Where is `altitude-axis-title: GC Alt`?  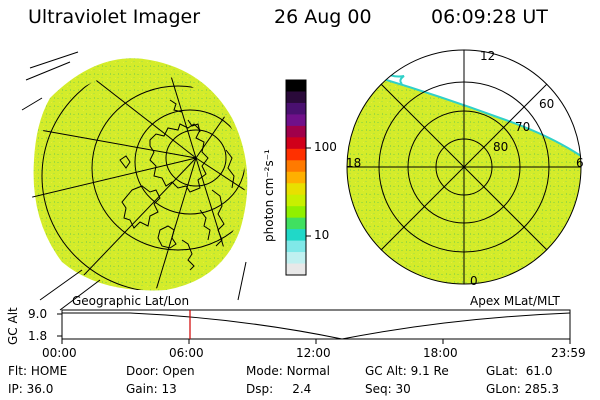
altitude-axis-title: GC Alt is located at coordinates (13, 326).